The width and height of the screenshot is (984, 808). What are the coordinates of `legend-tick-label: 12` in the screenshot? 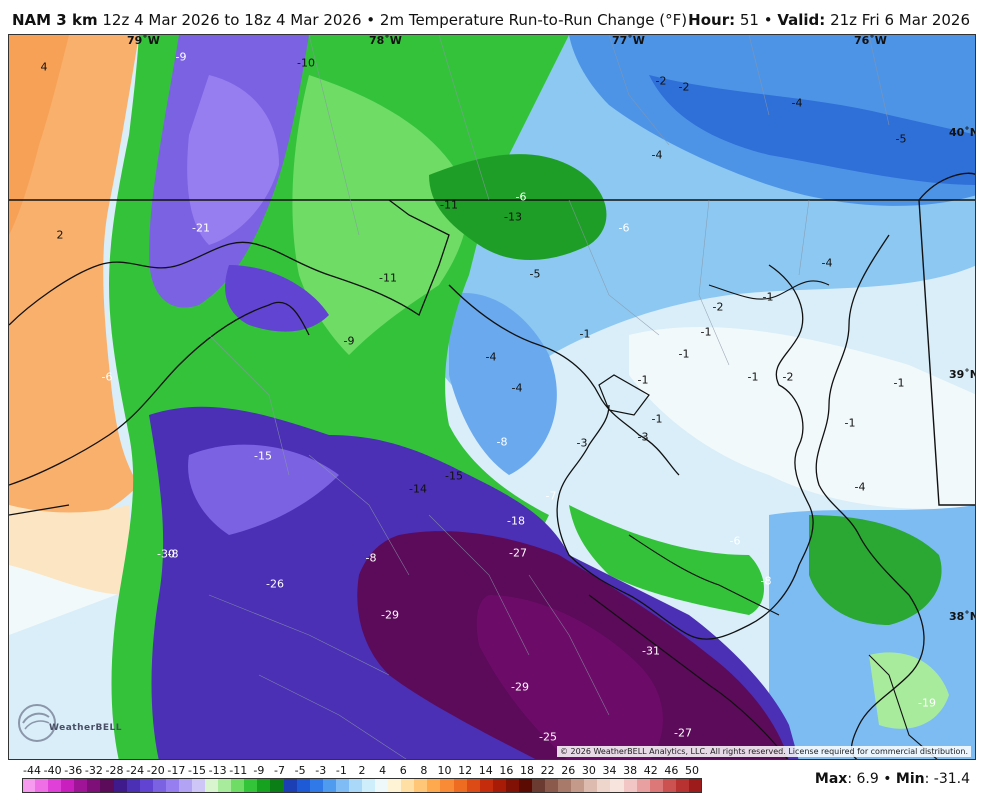 It's located at (465, 770).